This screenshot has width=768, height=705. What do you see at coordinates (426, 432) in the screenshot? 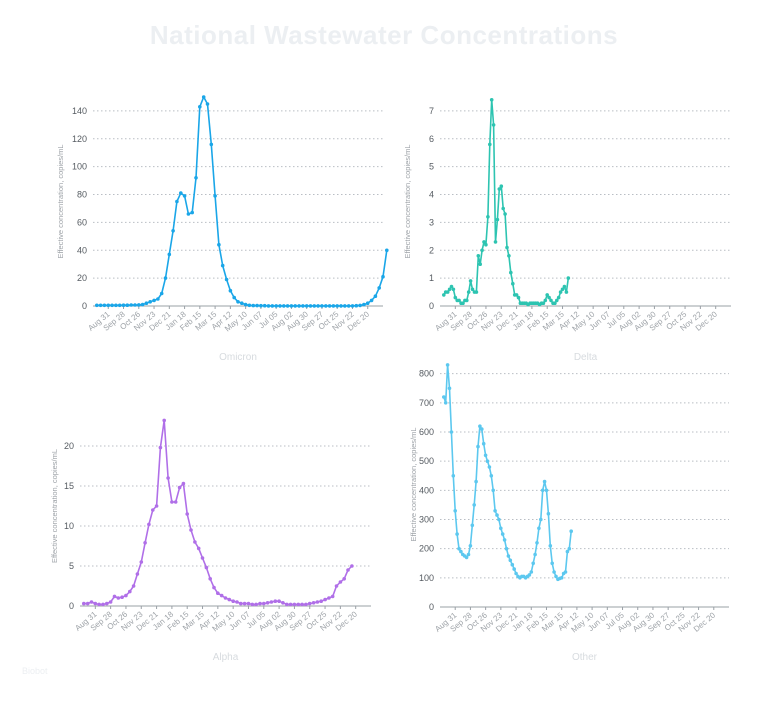
I see `y-tick-label: 600` at bounding box center [426, 432].